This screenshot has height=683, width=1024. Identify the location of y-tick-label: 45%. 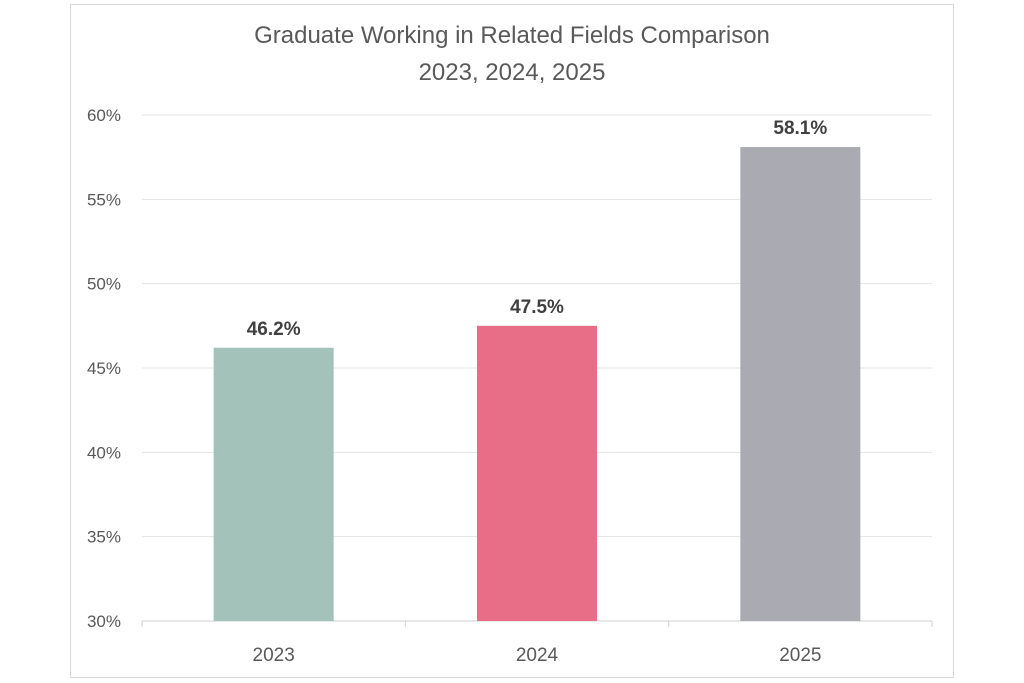
(104, 368).